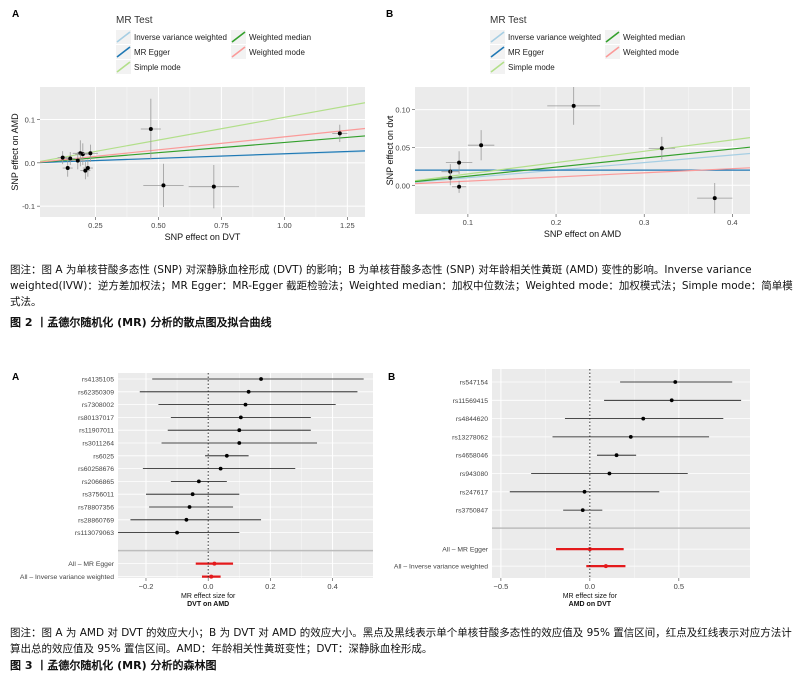 This screenshot has height=677, width=810. What do you see at coordinates (96, 520) in the screenshot?
I see `snp-label: rs28860769` at bounding box center [96, 520].